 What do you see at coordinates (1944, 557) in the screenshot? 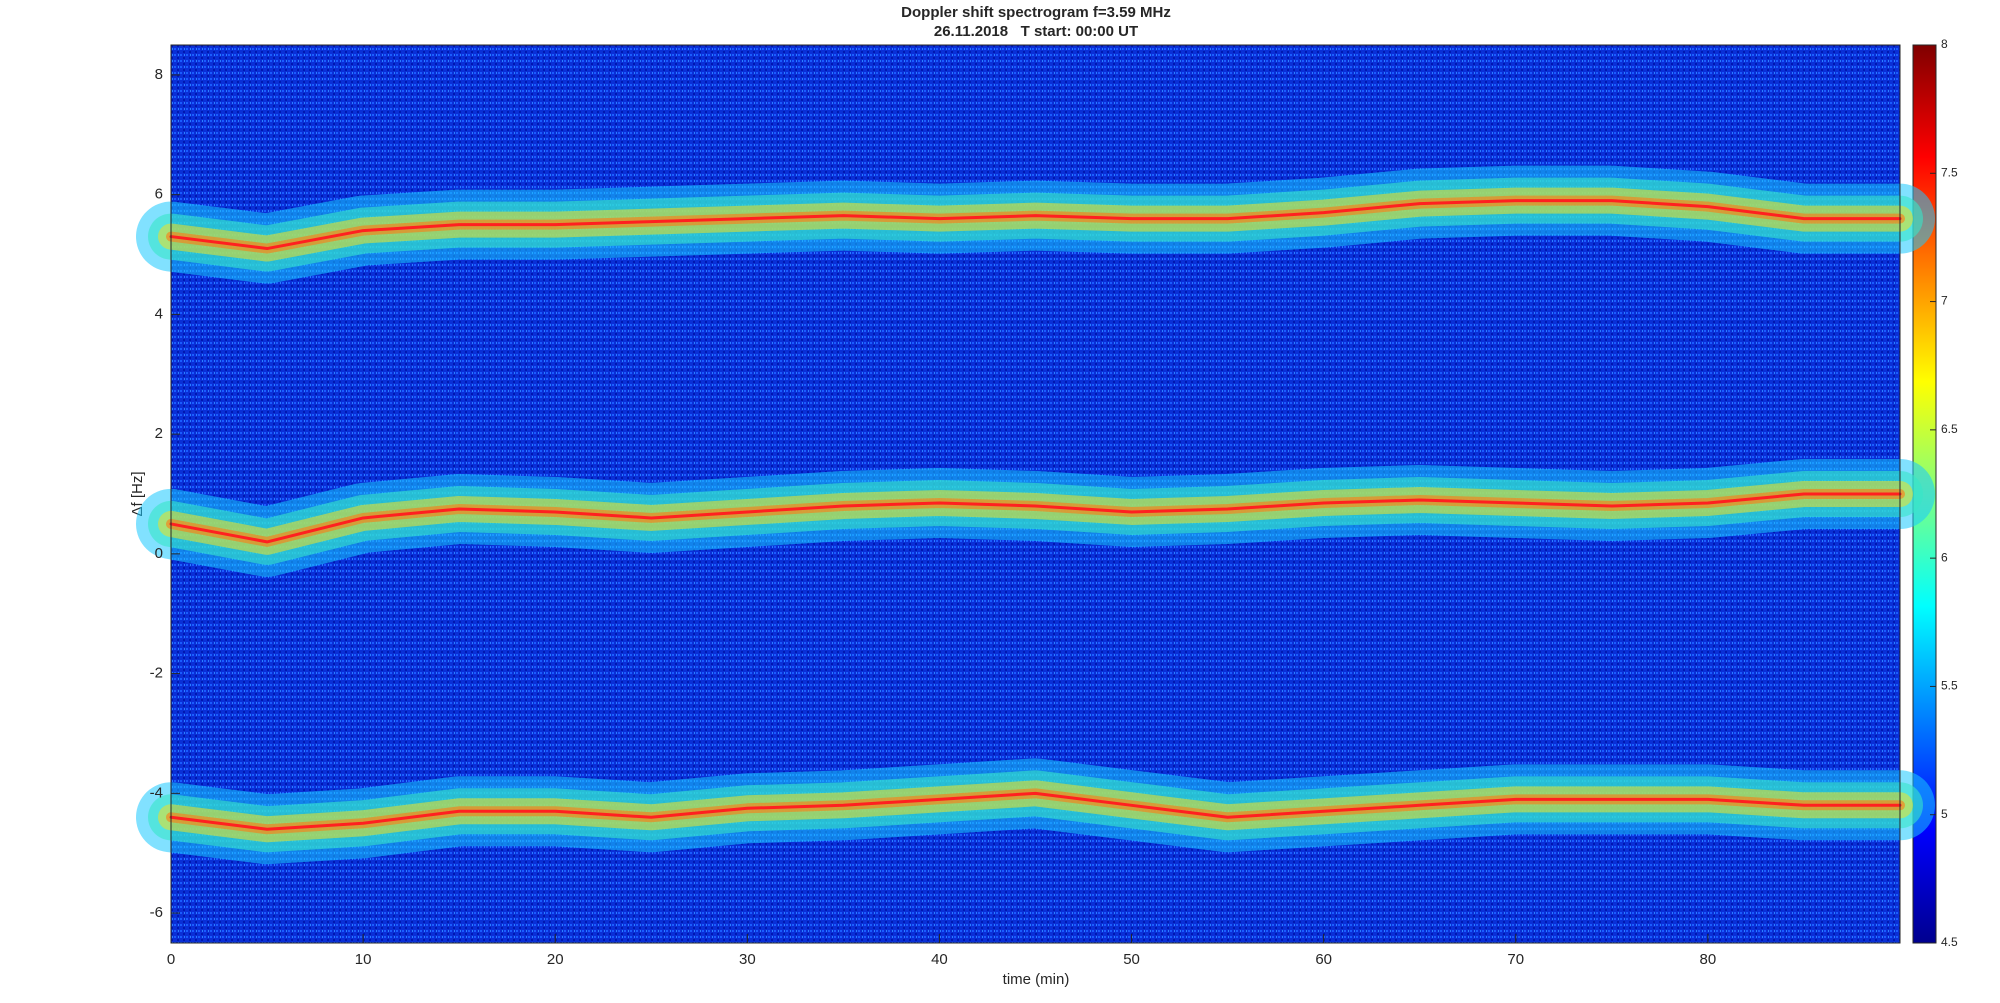
I see `colorbar-tick-label: 6` at bounding box center [1944, 557].